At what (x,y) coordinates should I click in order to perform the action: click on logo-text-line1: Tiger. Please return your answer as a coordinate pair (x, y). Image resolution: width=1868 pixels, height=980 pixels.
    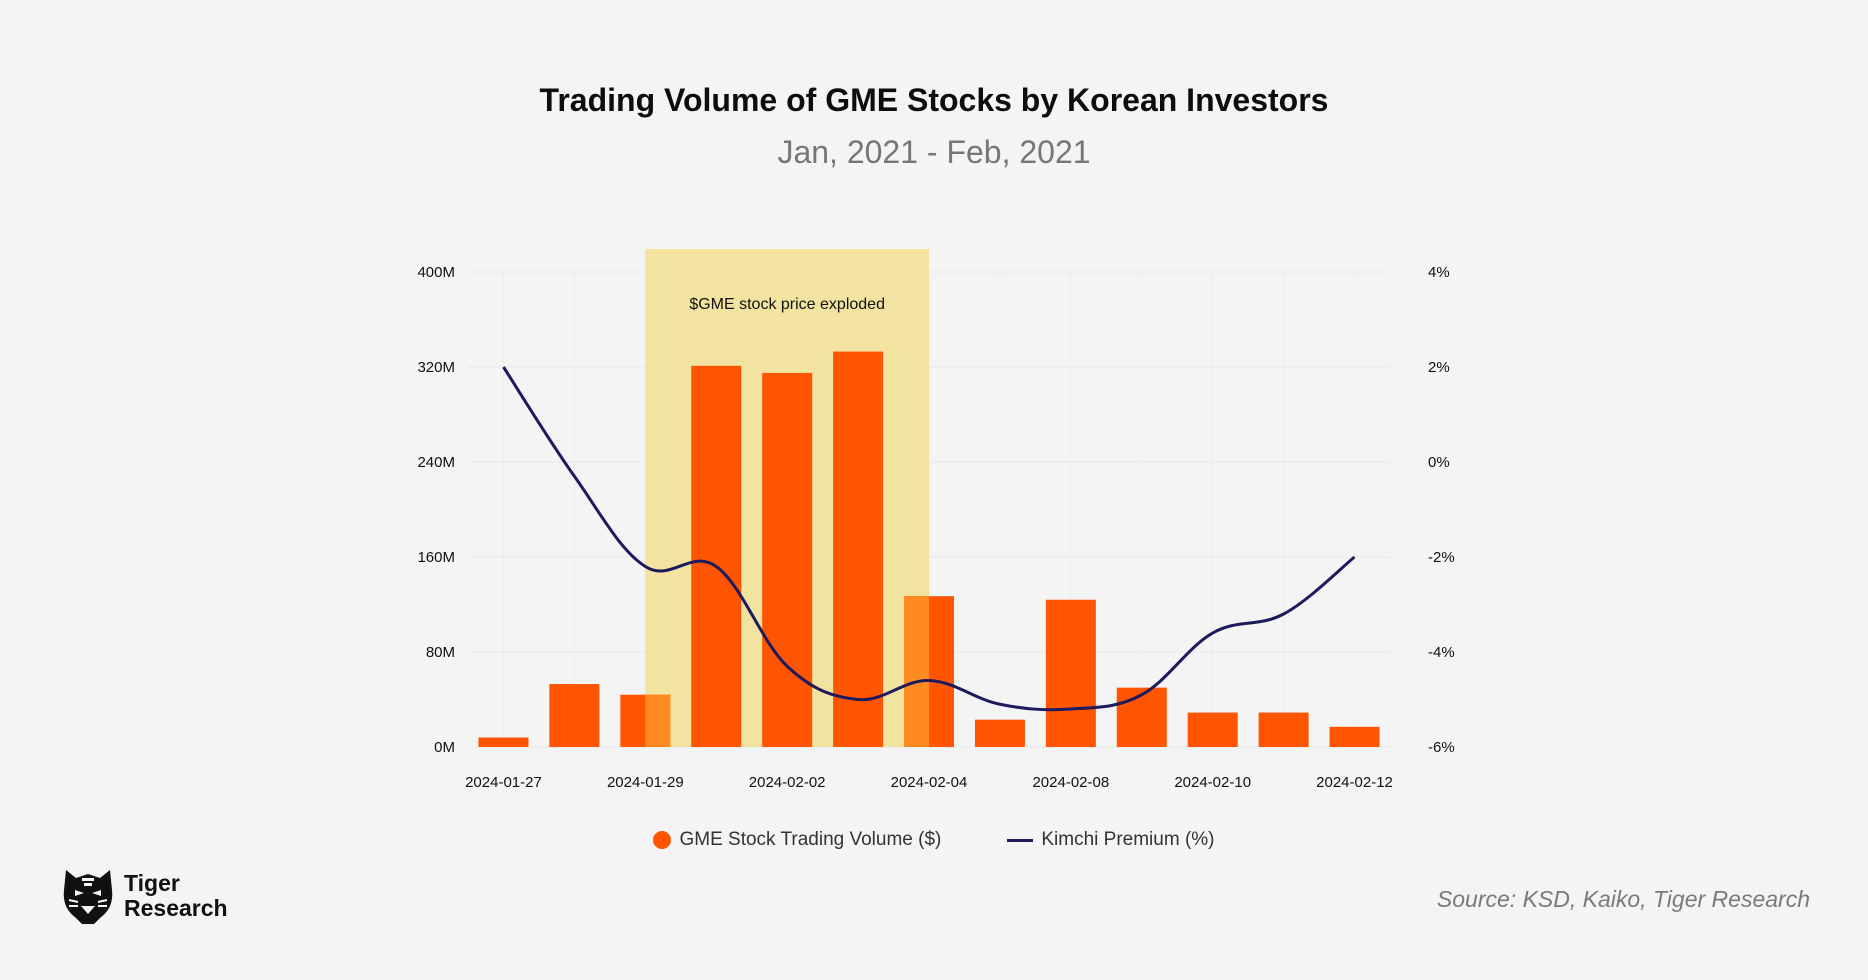
    Looking at the image, I should click on (152, 883).